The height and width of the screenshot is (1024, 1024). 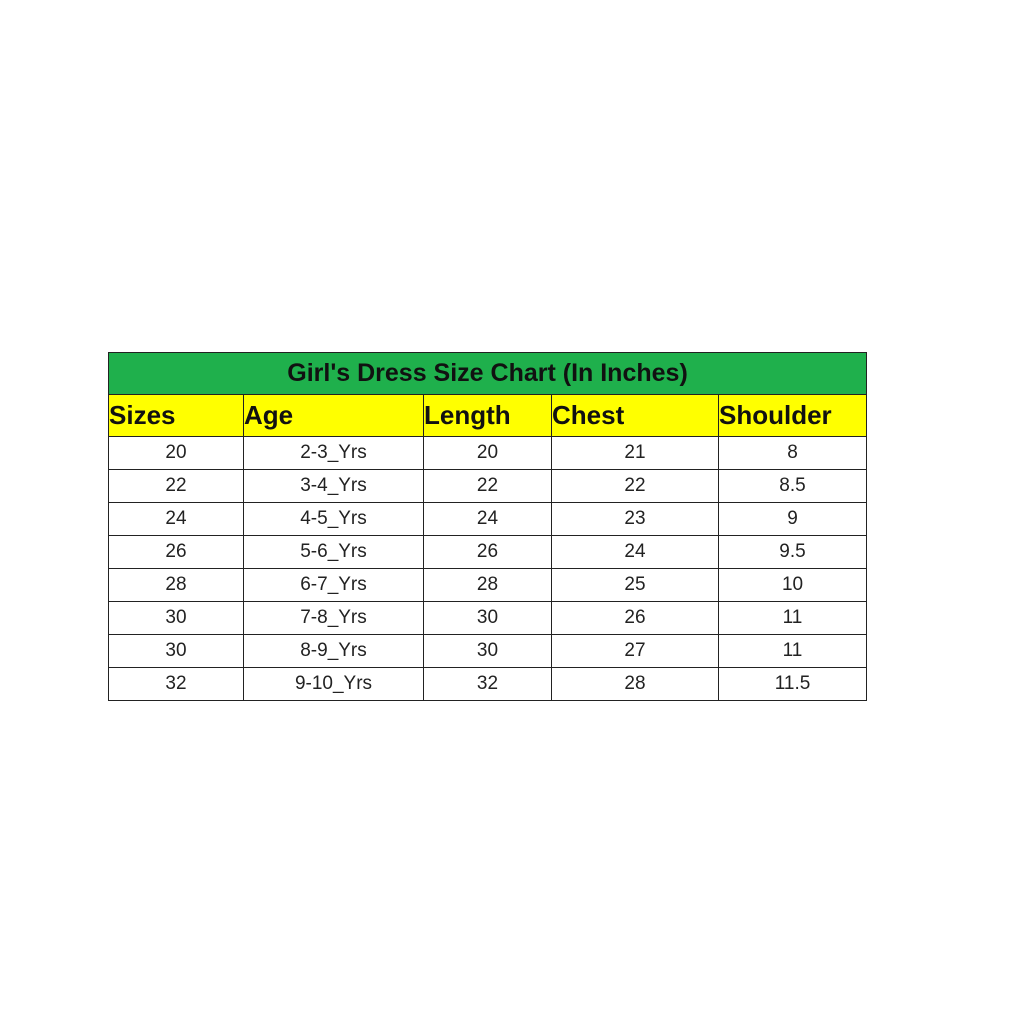 What do you see at coordinates (792, 585) in the screenshot?
I see `cell-shoulder: 10` at bounding box center [792, 585].